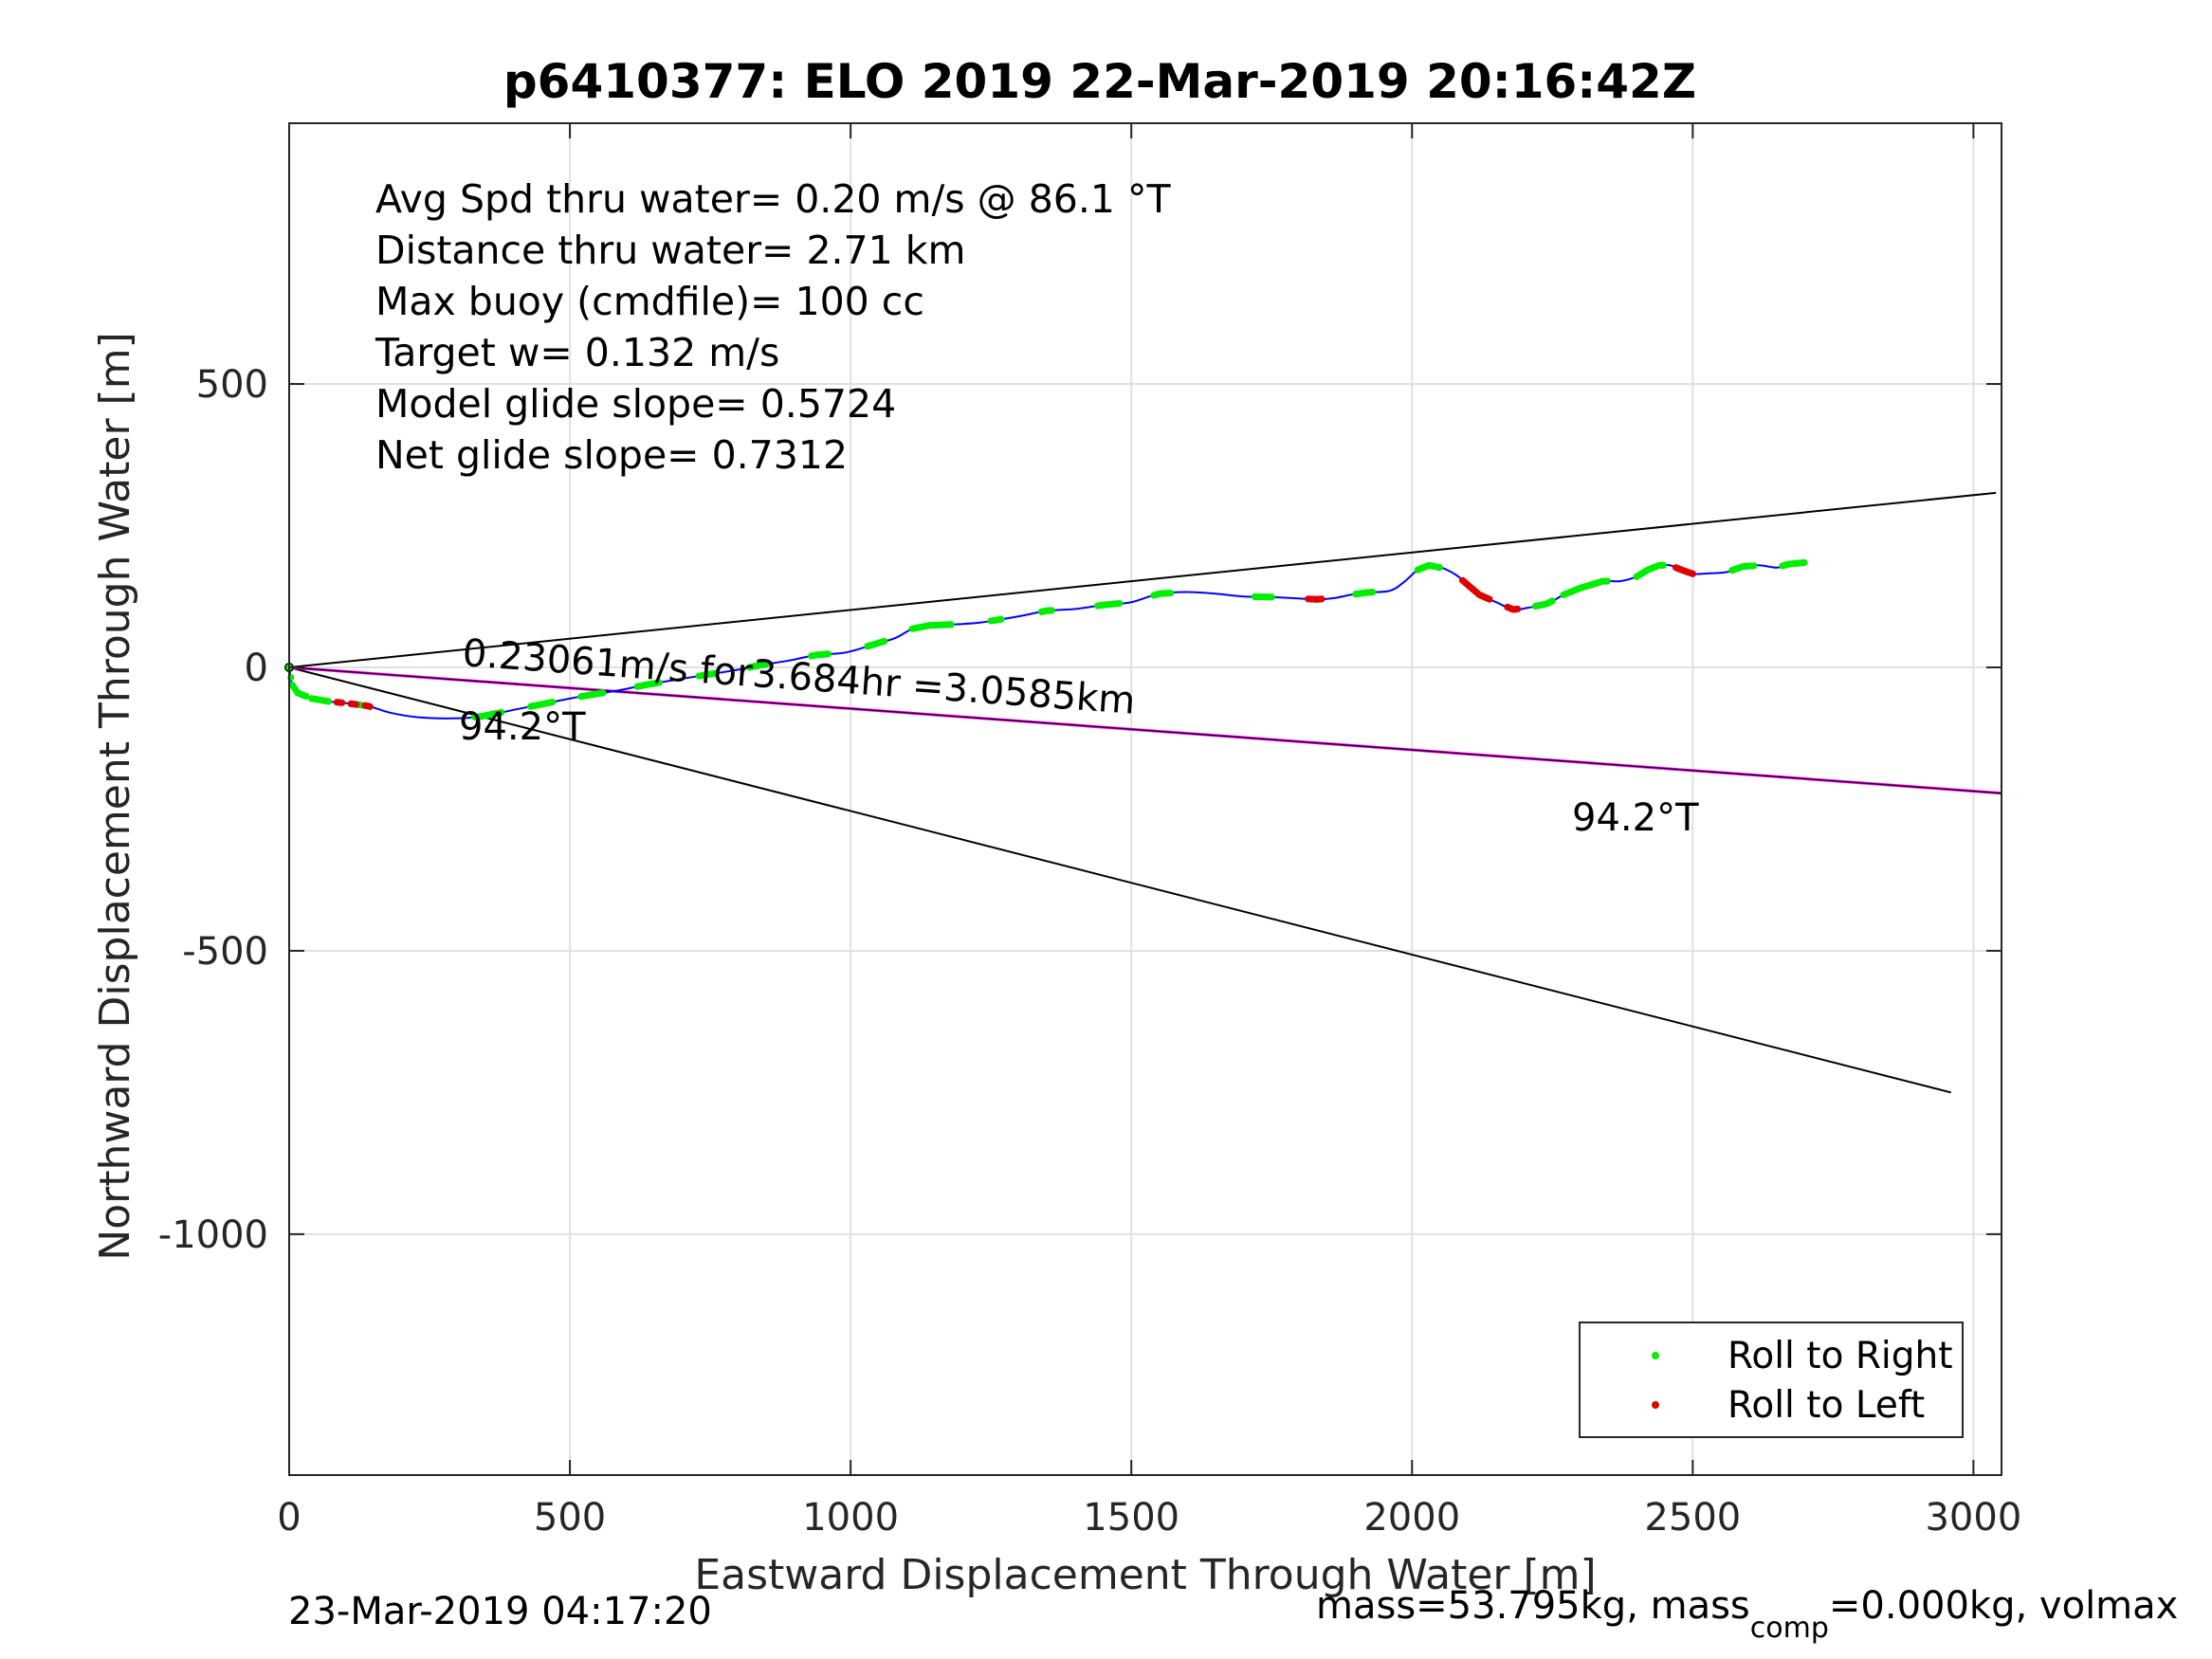 This screenshot has width=2212, height=1659. I want to click on x-tick-label: 2000, so click(1411, 1518).